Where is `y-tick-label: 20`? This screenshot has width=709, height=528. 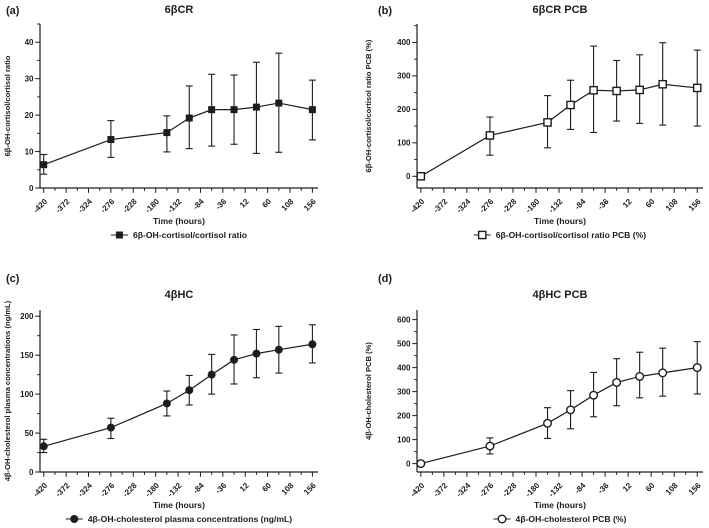
y-tick-label: 20 is located at coordinates (29, 115).